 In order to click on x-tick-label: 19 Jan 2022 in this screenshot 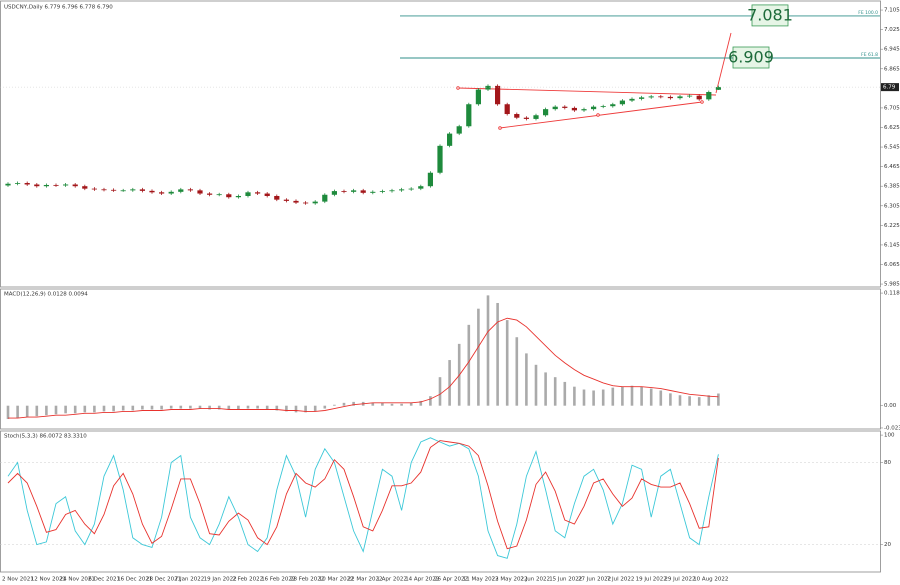, I will do `click(220, 580)`.